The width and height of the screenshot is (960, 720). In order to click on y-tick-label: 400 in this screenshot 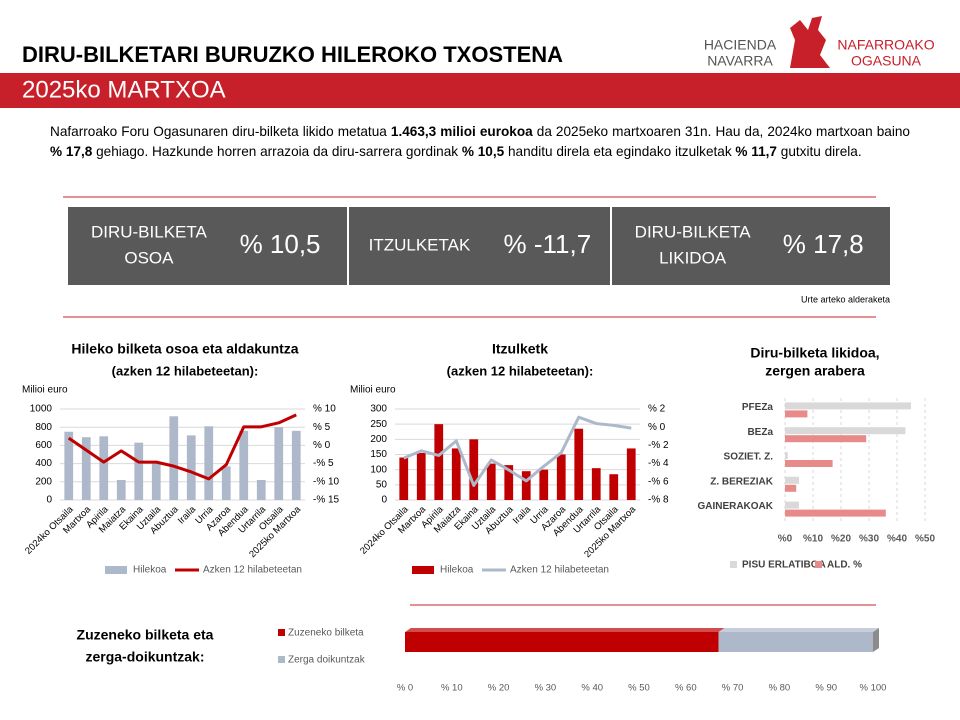, I will do `click(43, 463)`.